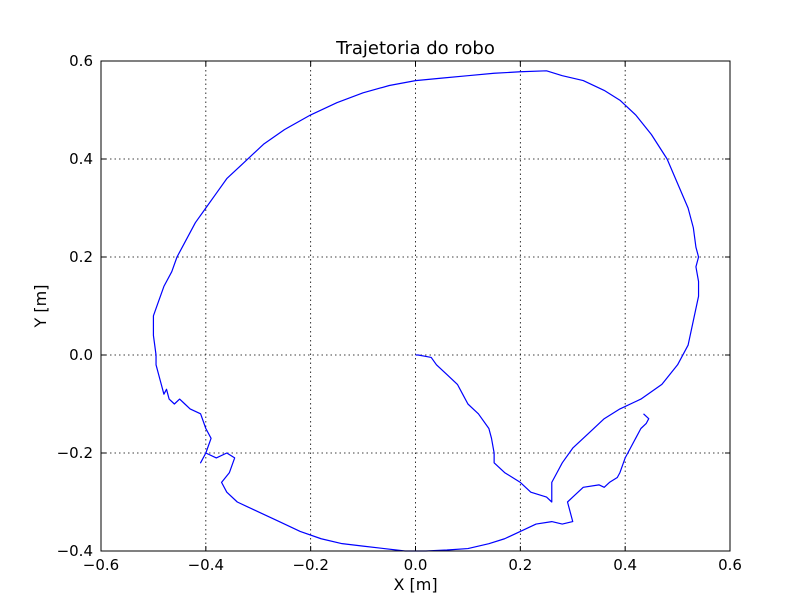 This screenshot has width=812, height=612. I want to click on y-tick-label: 0.0, so click(81, 355).